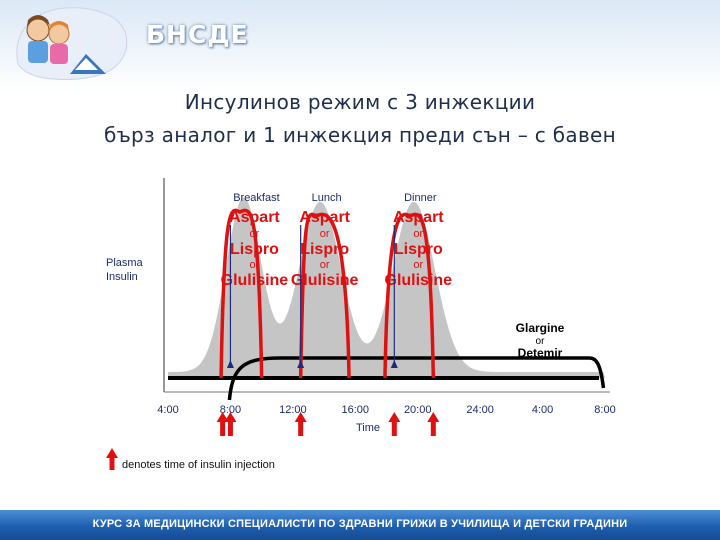  Describe the element at coordinates (125, 263) in the screenshot. I see `y-axis-label-line-1: Plasma` at that location.